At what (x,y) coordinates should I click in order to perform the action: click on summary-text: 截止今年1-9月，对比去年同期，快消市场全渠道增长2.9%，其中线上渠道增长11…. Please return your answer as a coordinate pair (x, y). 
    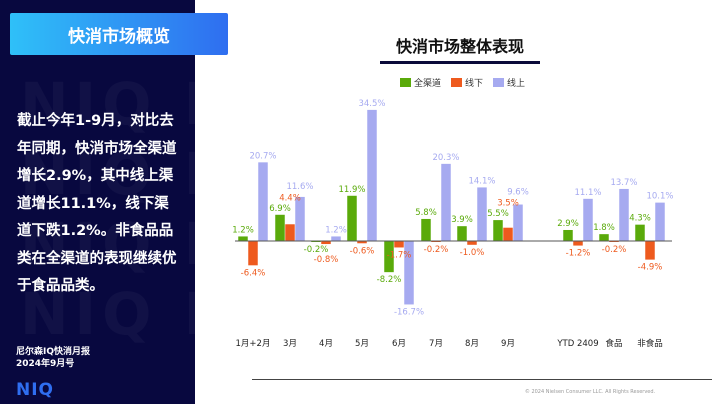
    Looking at the image, I should click on (97, 203).